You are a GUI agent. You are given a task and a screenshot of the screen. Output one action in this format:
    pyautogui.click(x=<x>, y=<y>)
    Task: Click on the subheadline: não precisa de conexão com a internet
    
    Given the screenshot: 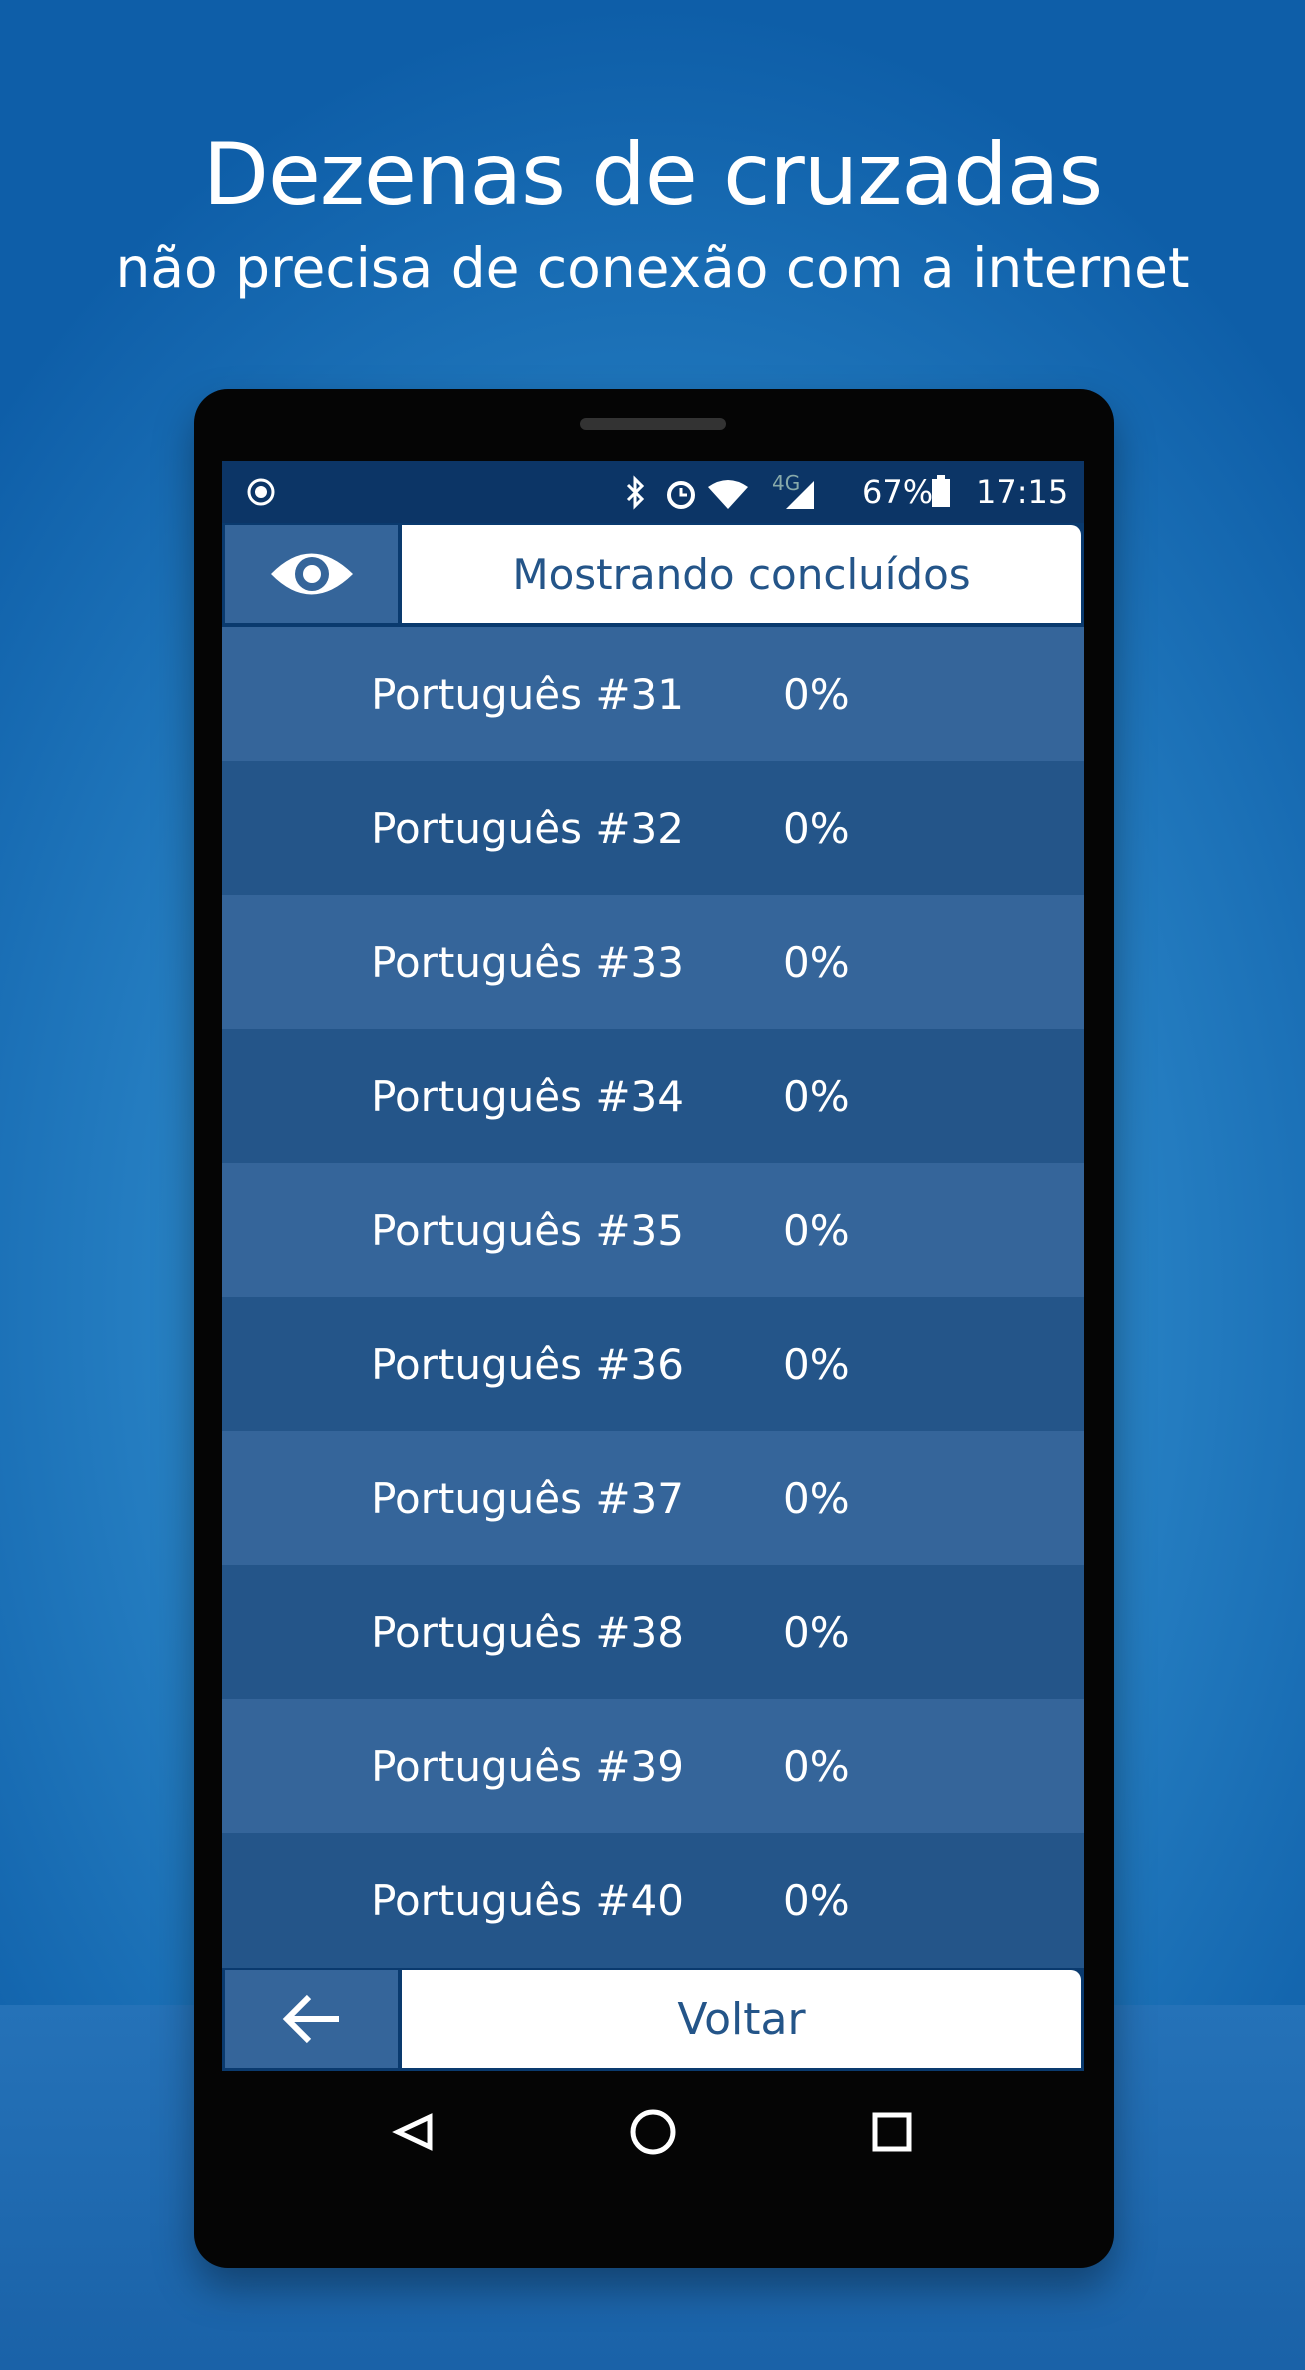 What is the action you would take?
    pyautogui.click(x=652, y=268)
    